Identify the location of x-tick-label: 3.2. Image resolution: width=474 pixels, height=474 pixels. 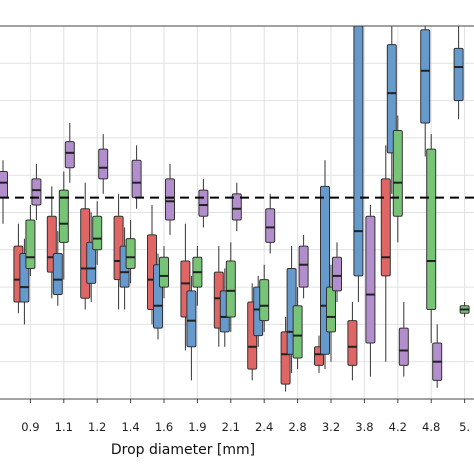
(331, 427).